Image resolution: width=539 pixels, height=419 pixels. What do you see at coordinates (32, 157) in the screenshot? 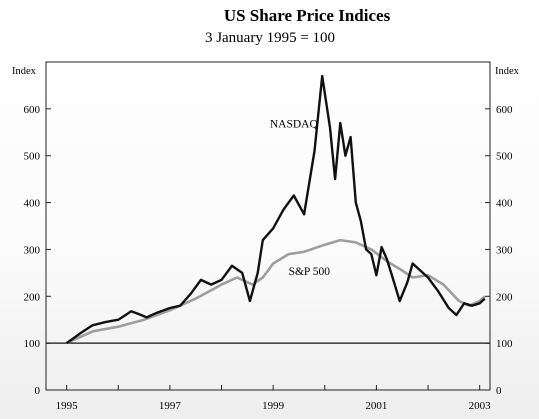
I see `y-tick-label-left: 500` at bounding box center [32, 157].